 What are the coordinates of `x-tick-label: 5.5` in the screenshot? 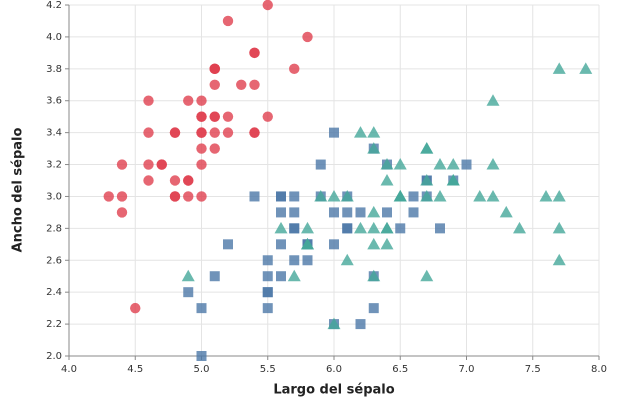 It's located at (268, 369).